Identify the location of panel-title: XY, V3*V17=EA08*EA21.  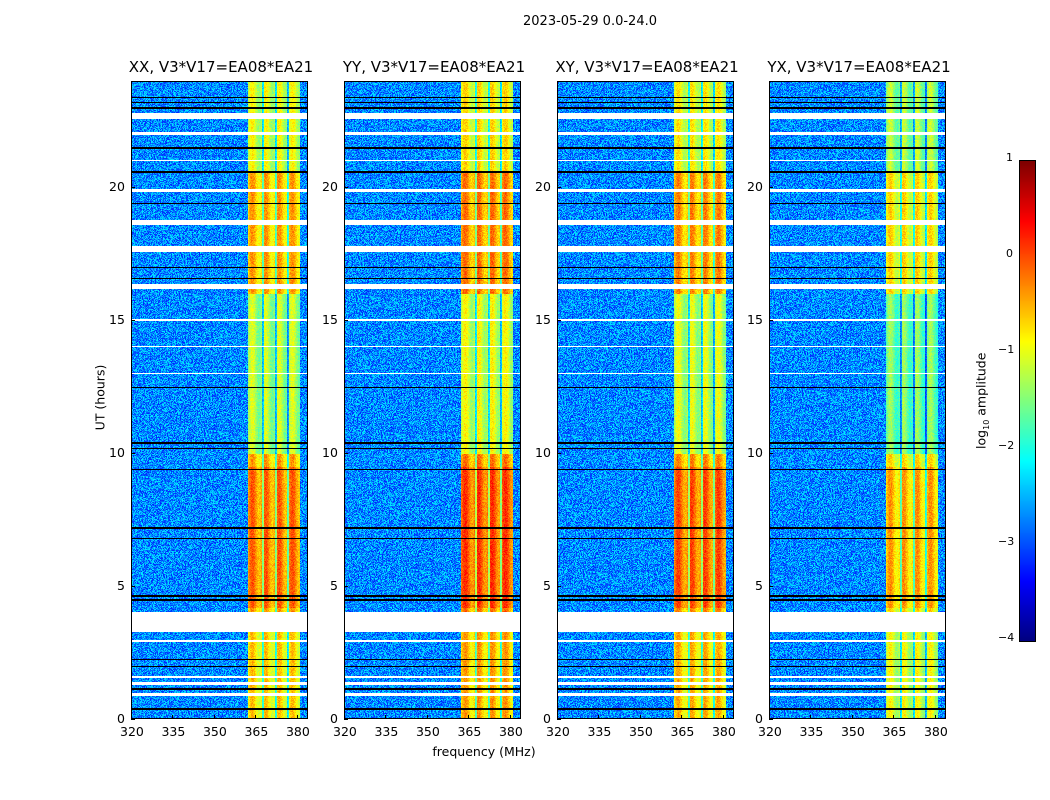
(647, 67).